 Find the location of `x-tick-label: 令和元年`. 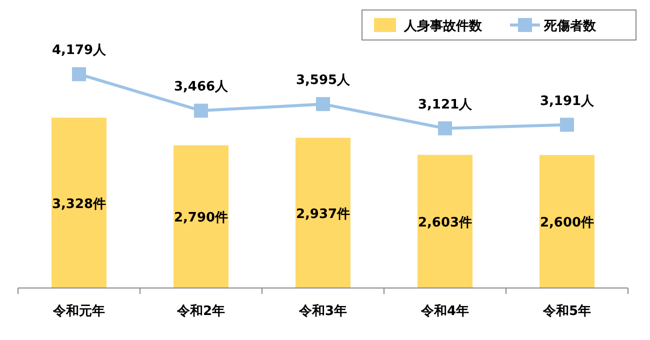

x-tick-label: 令和元年 is located at coordinates (78, 311).